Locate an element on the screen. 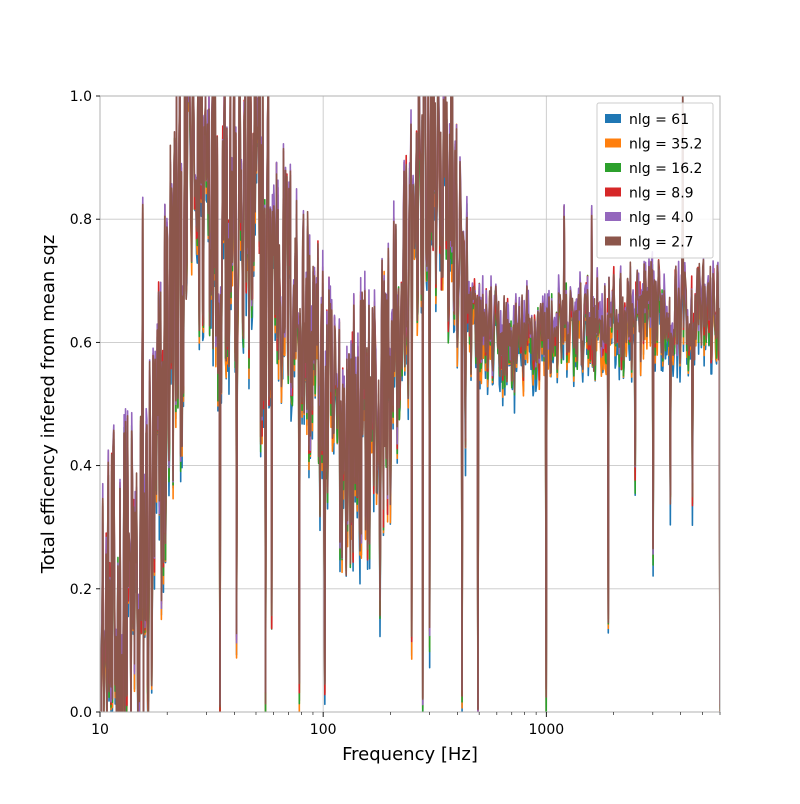 The image size is (800, 804). legend-label: nlg = 16.2 is located at coordinates (665, 169).